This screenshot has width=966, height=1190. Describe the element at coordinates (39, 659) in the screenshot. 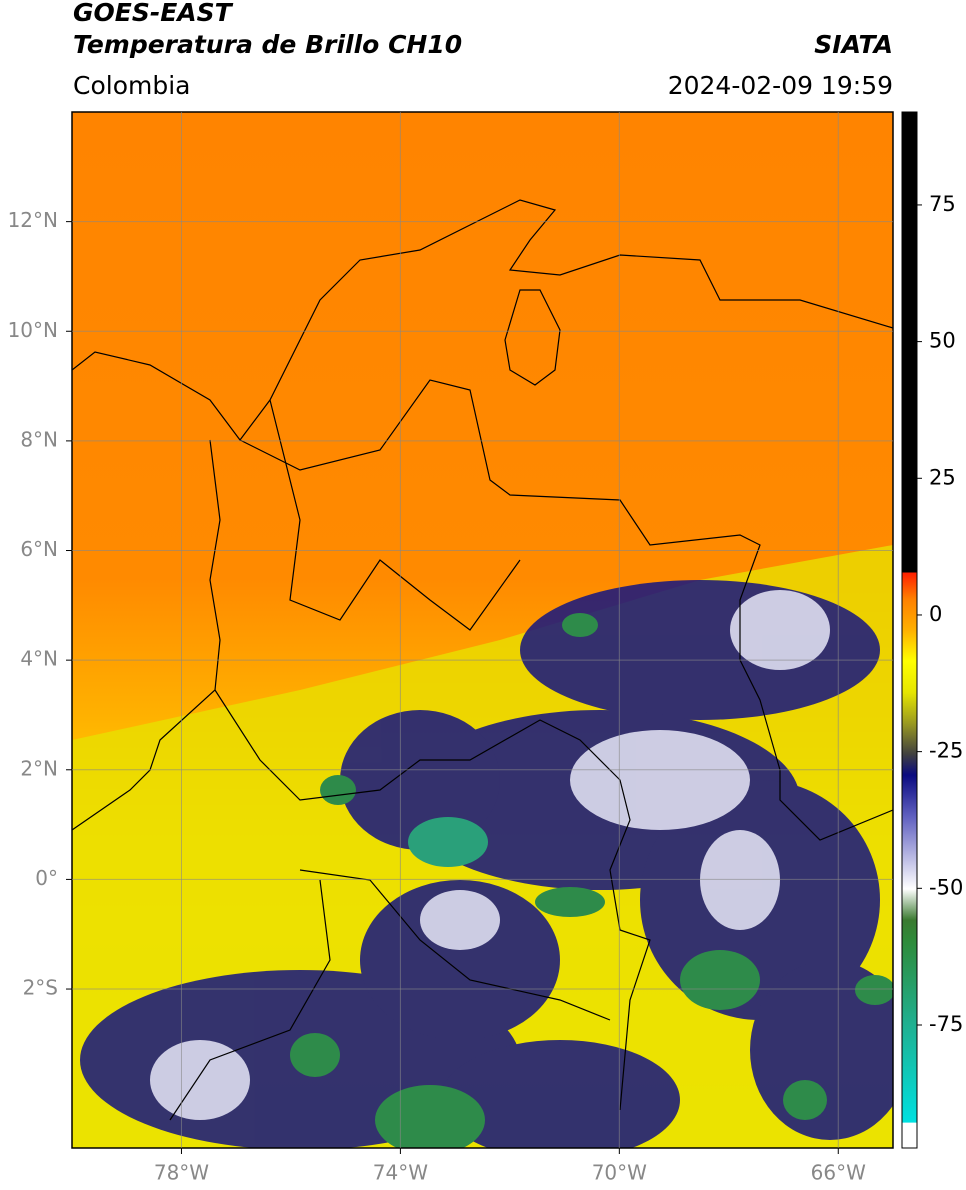

I see `y-tick-label: 4°N` at that location.